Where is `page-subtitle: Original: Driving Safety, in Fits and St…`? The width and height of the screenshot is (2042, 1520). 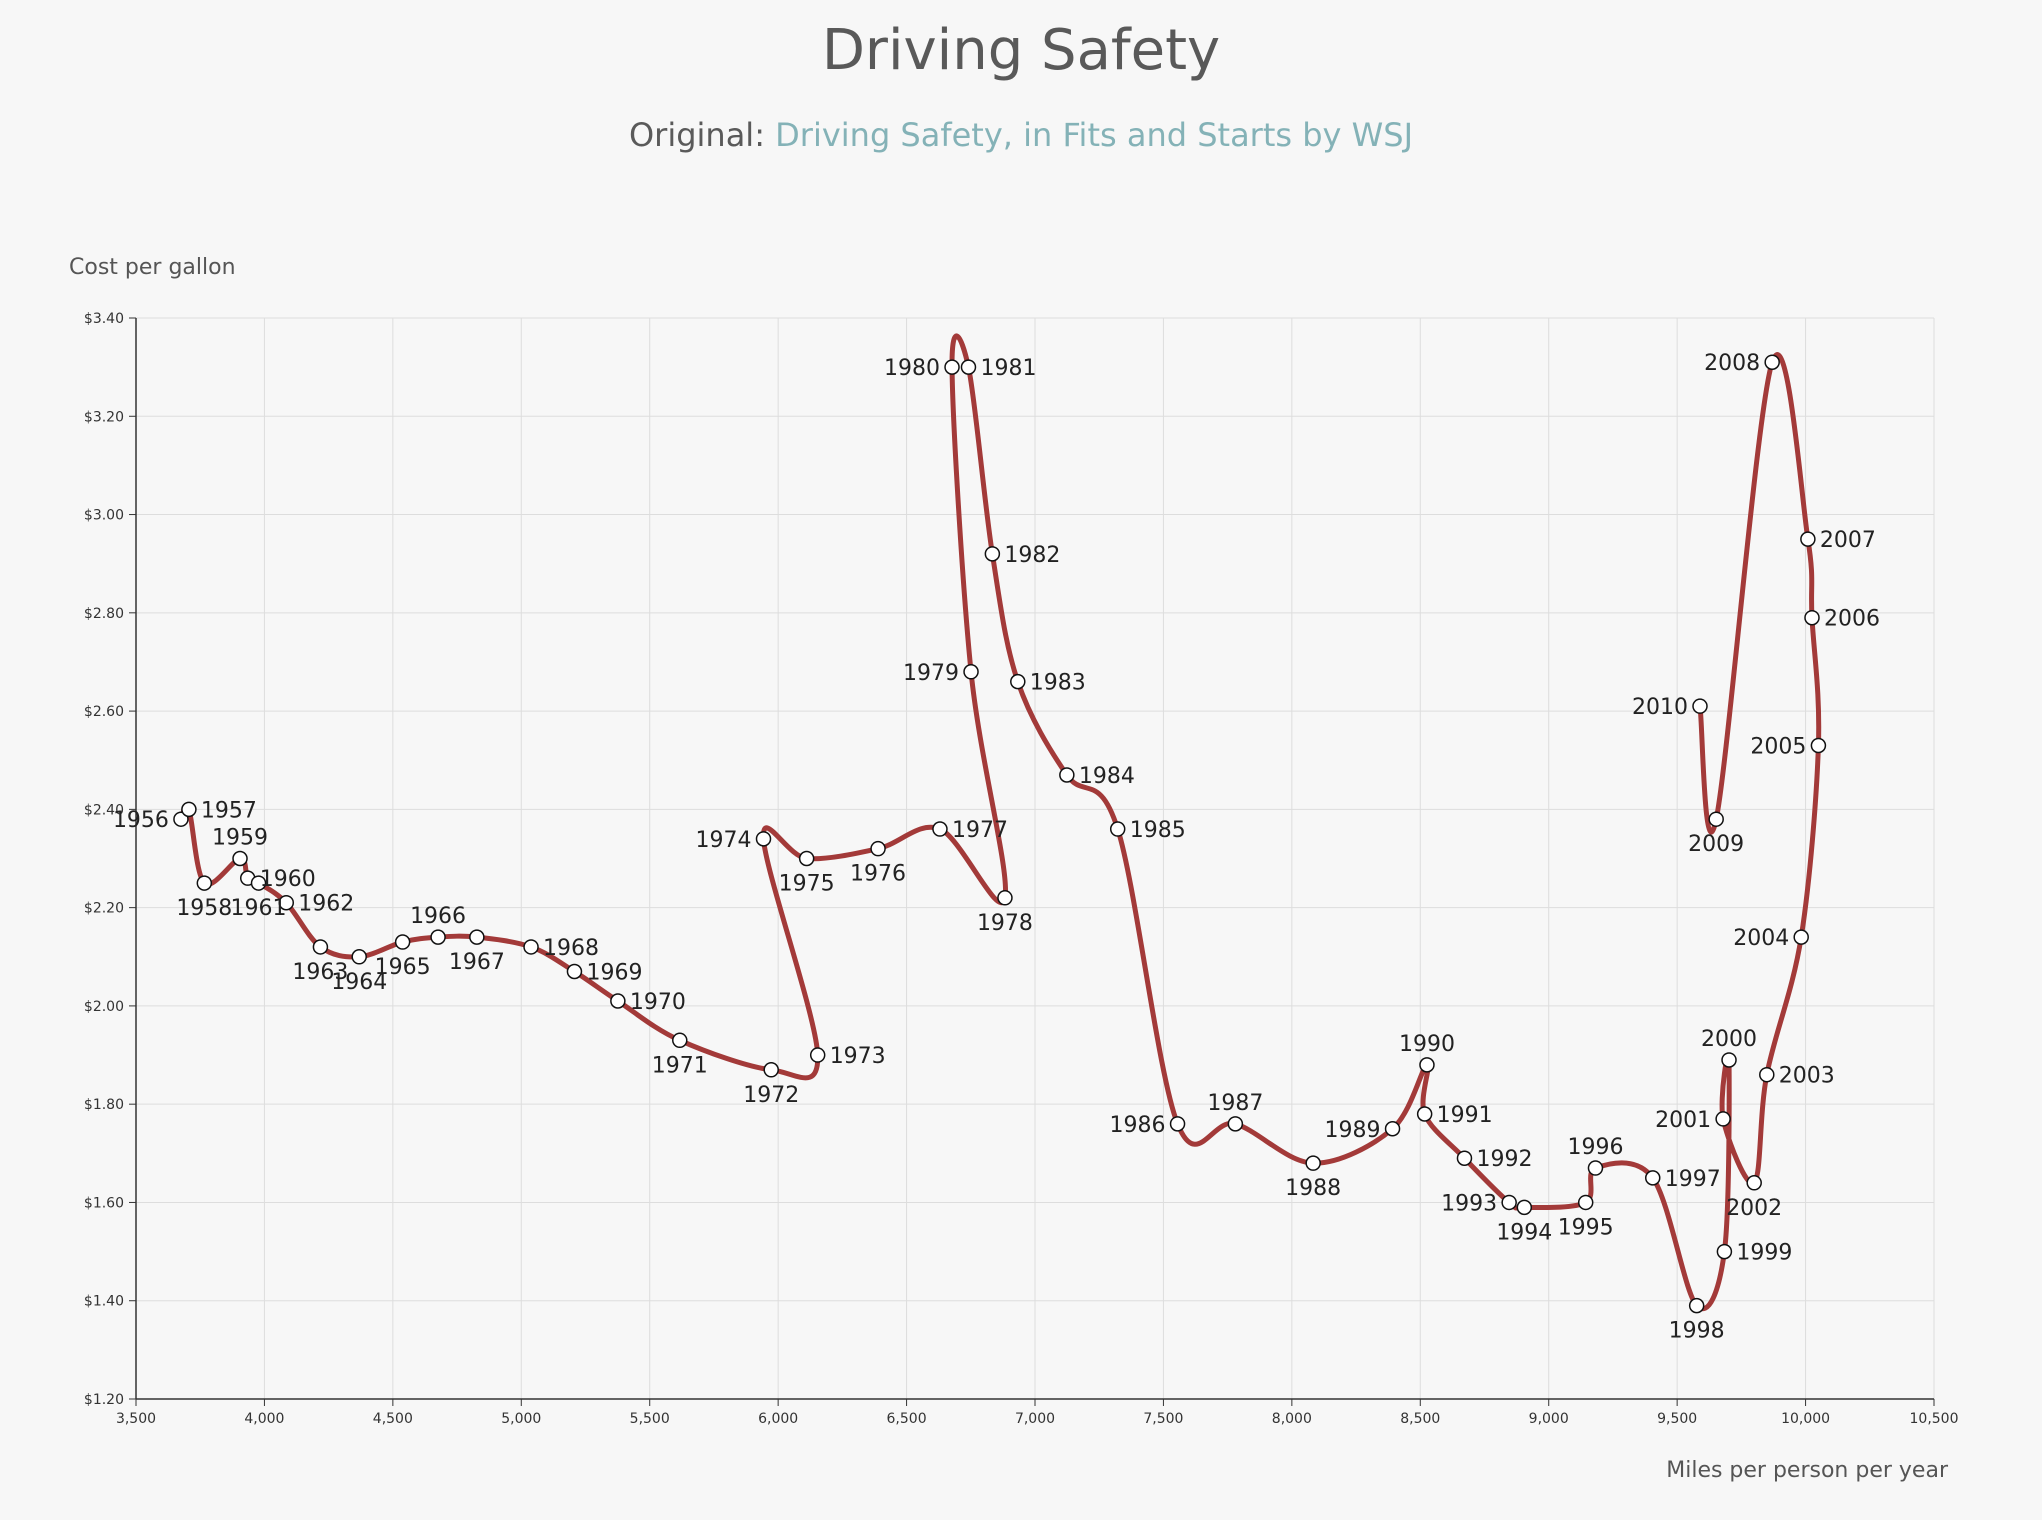
page-subtitle: Original: Driving Safety, in Fits and St… is located at coordinates (1021, 135).